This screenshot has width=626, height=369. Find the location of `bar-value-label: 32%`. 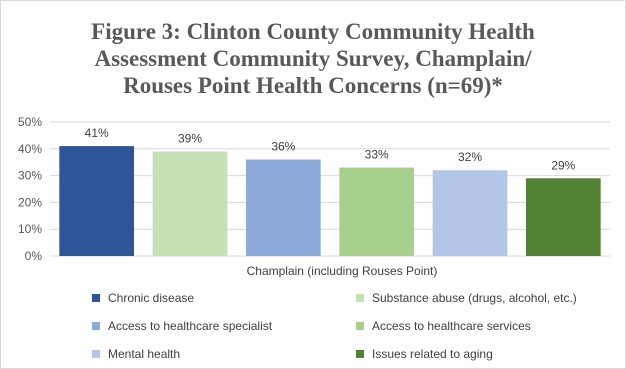

bar-value-label: 32% is located at coordinates (470, 157).